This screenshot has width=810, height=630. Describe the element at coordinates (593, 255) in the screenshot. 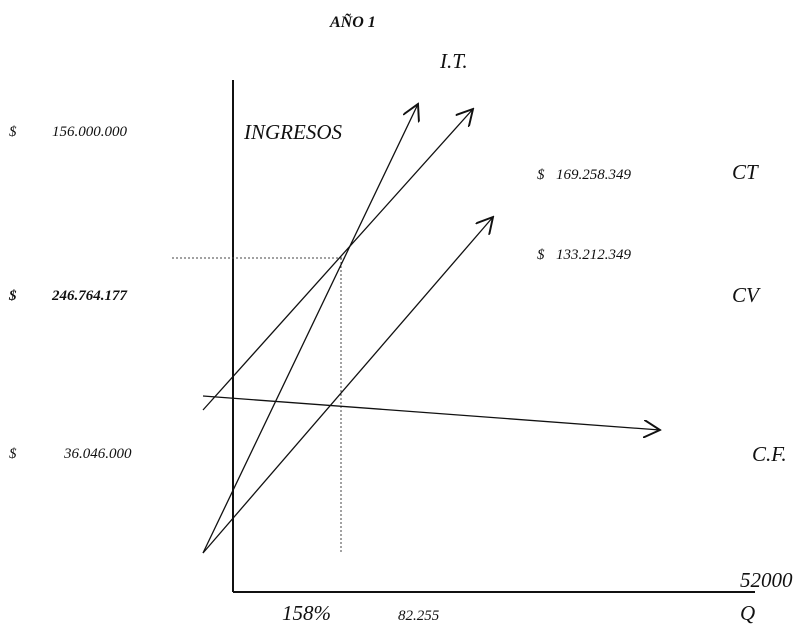

I see `right-value-2-amount: 133.212.349` at that location.